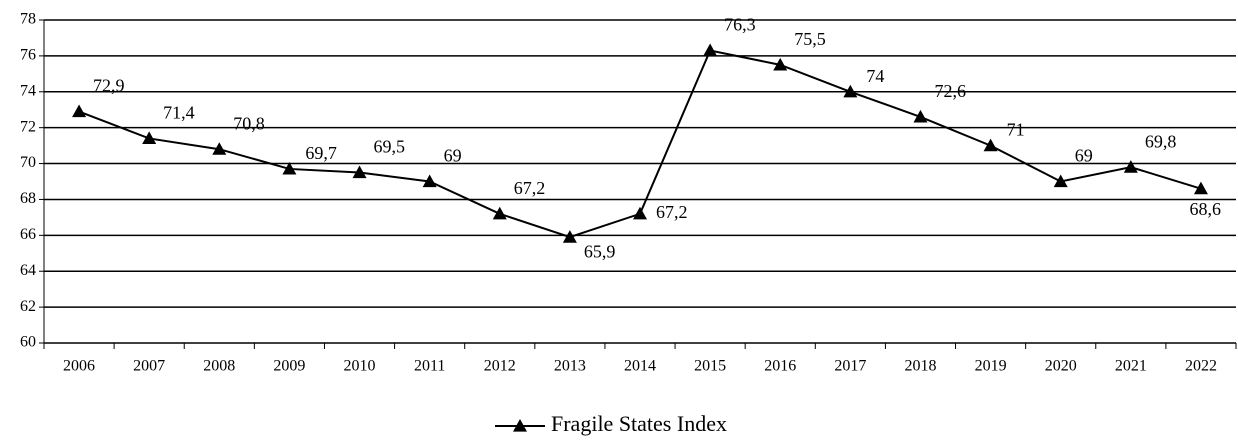 Image resolution: width=1238 pixels, height=441 pixels. I want to click on data-label: 69,8, so click(1161, 141).